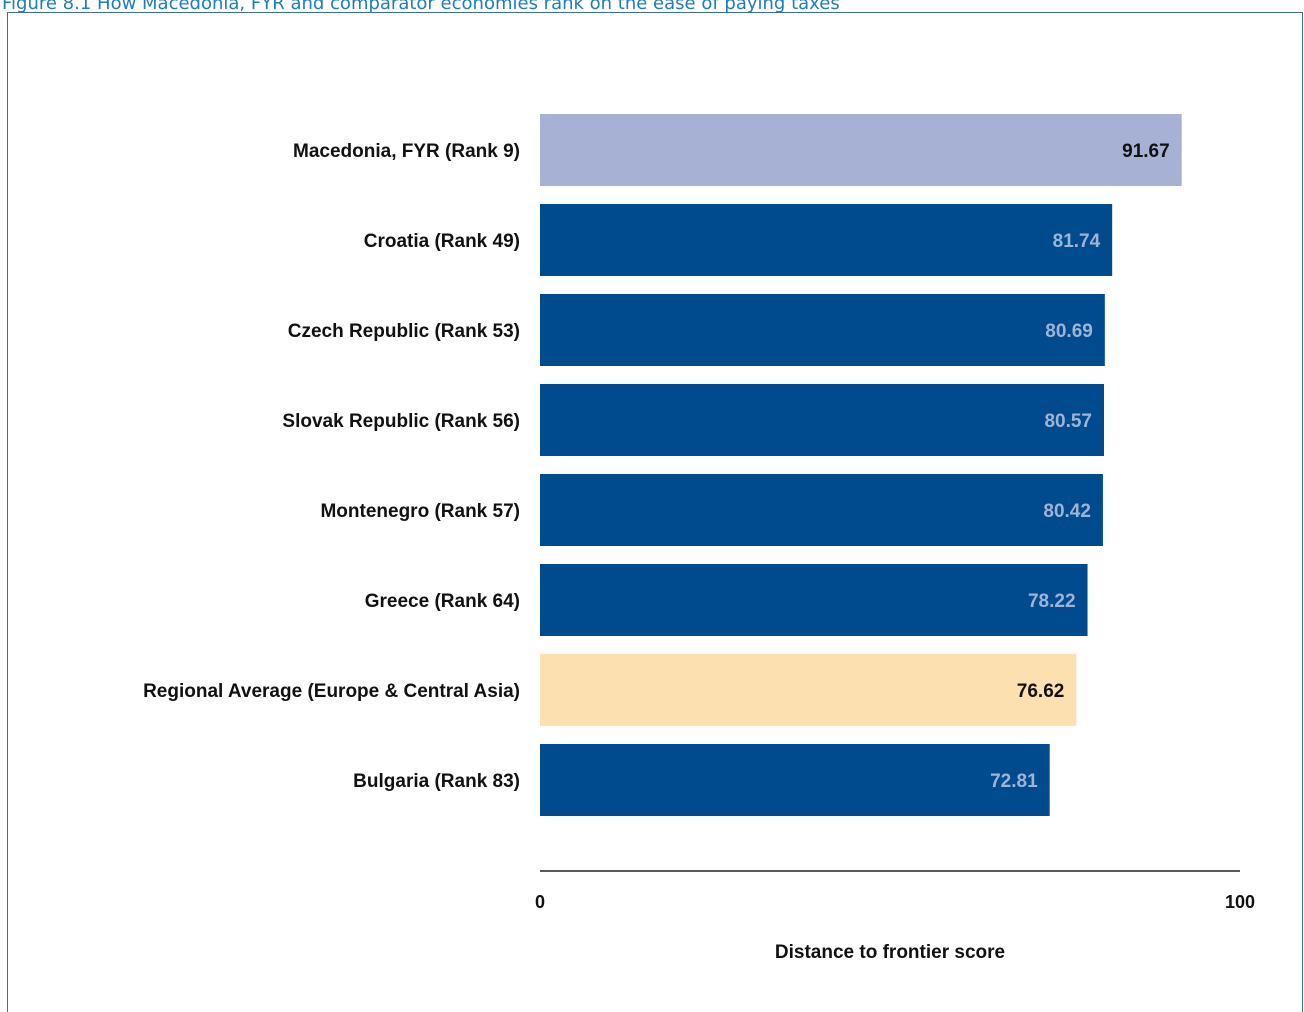 This screenshot has width=1304, height=1012. What do you see at coordinates (895, 902) in the screenshot?
I see `x-ticks: 0 100` at bounding box center [895, 902].